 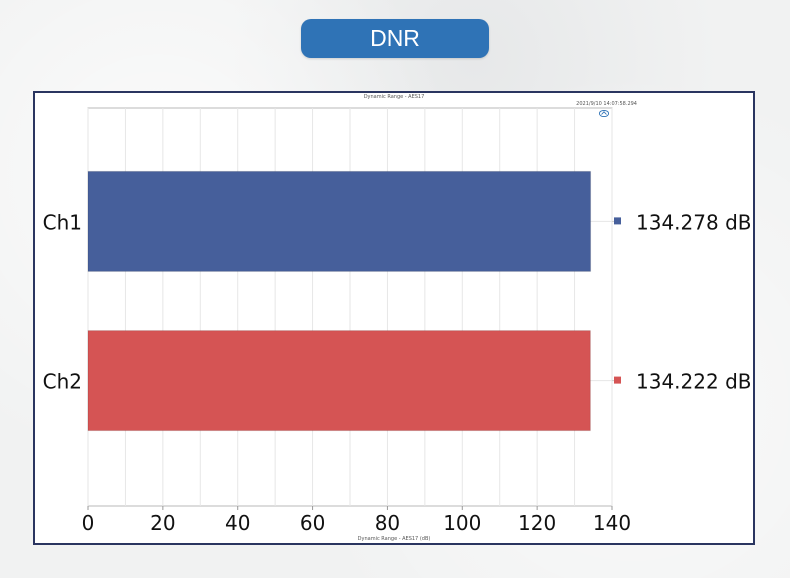 I want to click on x-tick-label: 60, so click(x=312, y=523).